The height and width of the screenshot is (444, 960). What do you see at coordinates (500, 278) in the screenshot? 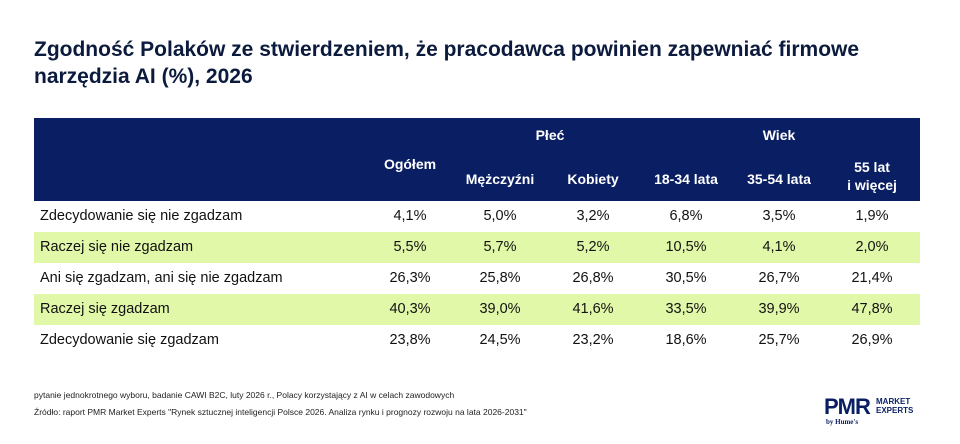
I see `cell-value: 25,8%` at bounding box center [500, 278].